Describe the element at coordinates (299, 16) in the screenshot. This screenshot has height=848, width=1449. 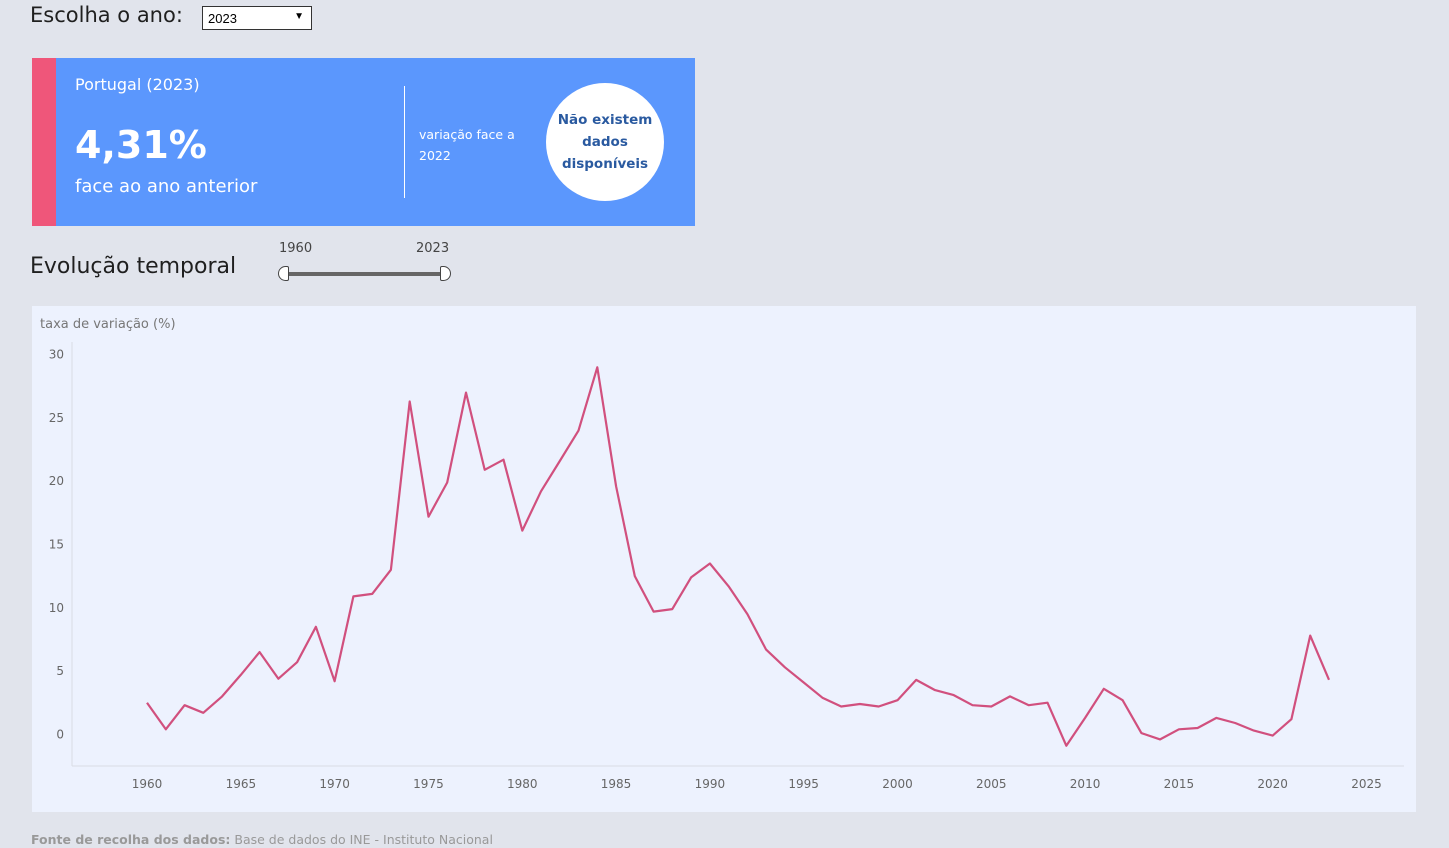
I see `chevron-down-icon: ▼` at that location.